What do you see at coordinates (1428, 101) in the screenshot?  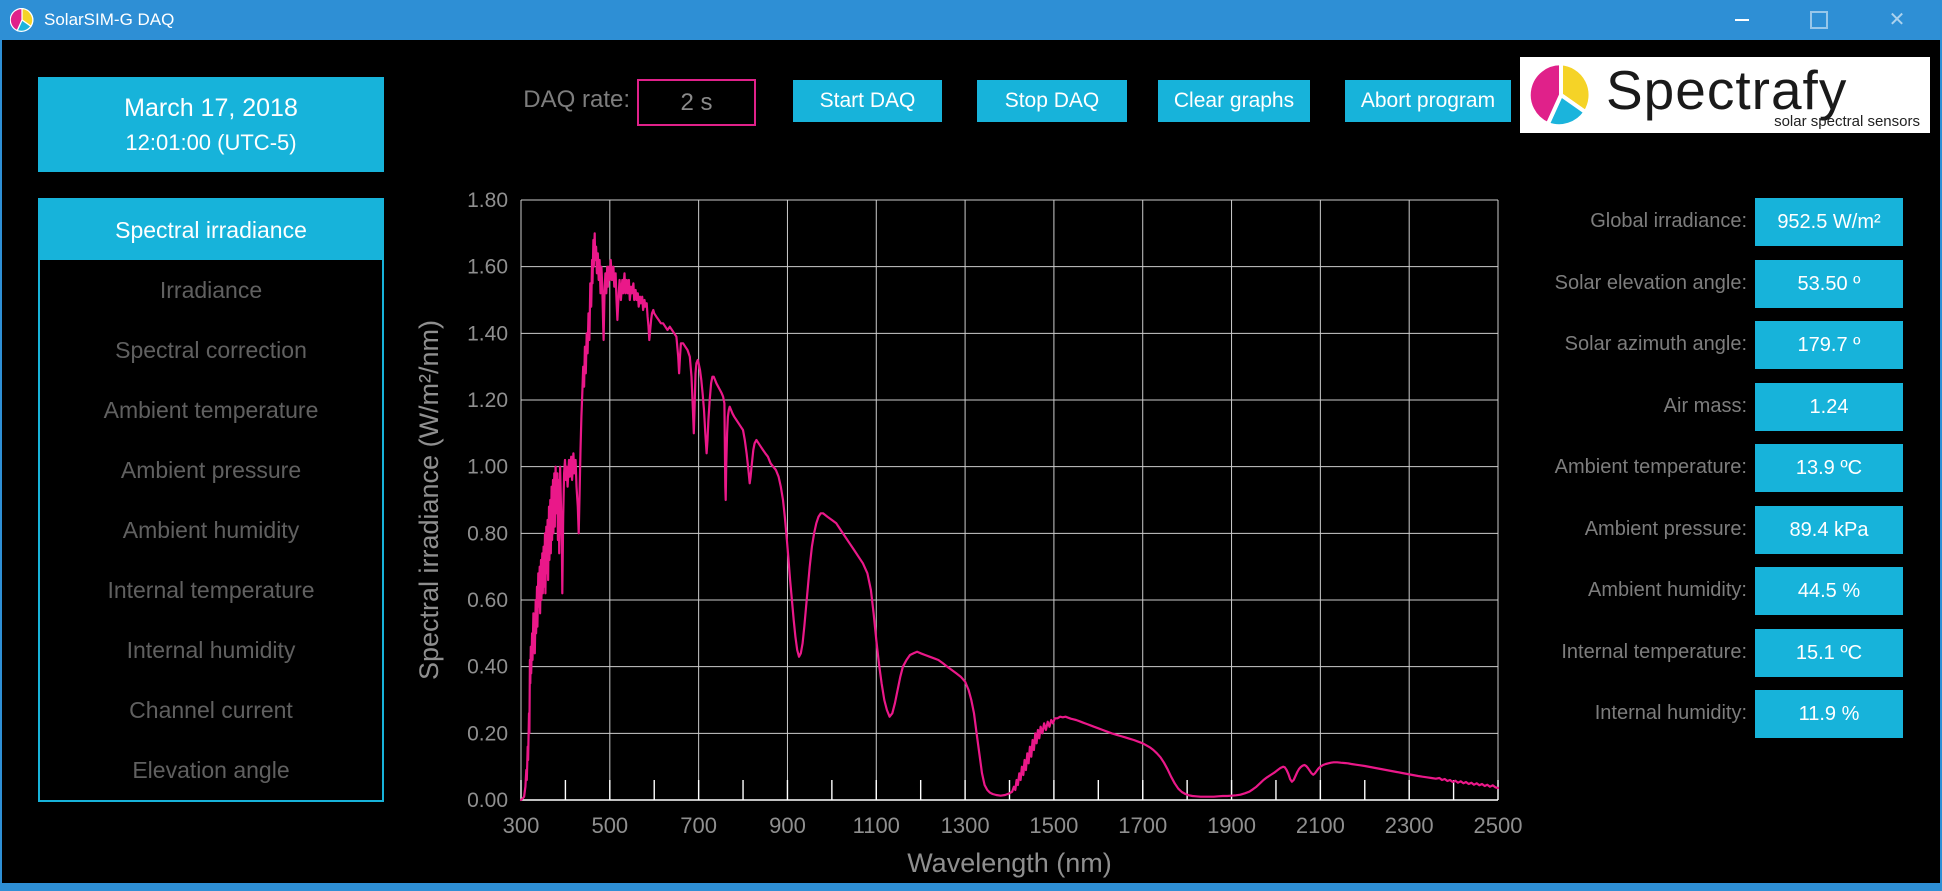 I see `abort-program-button: Abort program` at bounding box center [1428, 101].